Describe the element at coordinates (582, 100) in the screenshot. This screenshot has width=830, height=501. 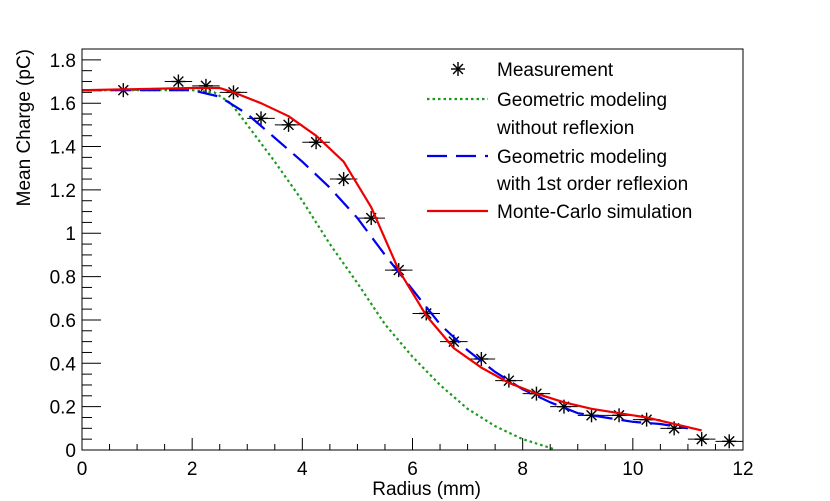
I see `legend-label-geometric-no-reflexion-1: Geometric modeling` at that location.